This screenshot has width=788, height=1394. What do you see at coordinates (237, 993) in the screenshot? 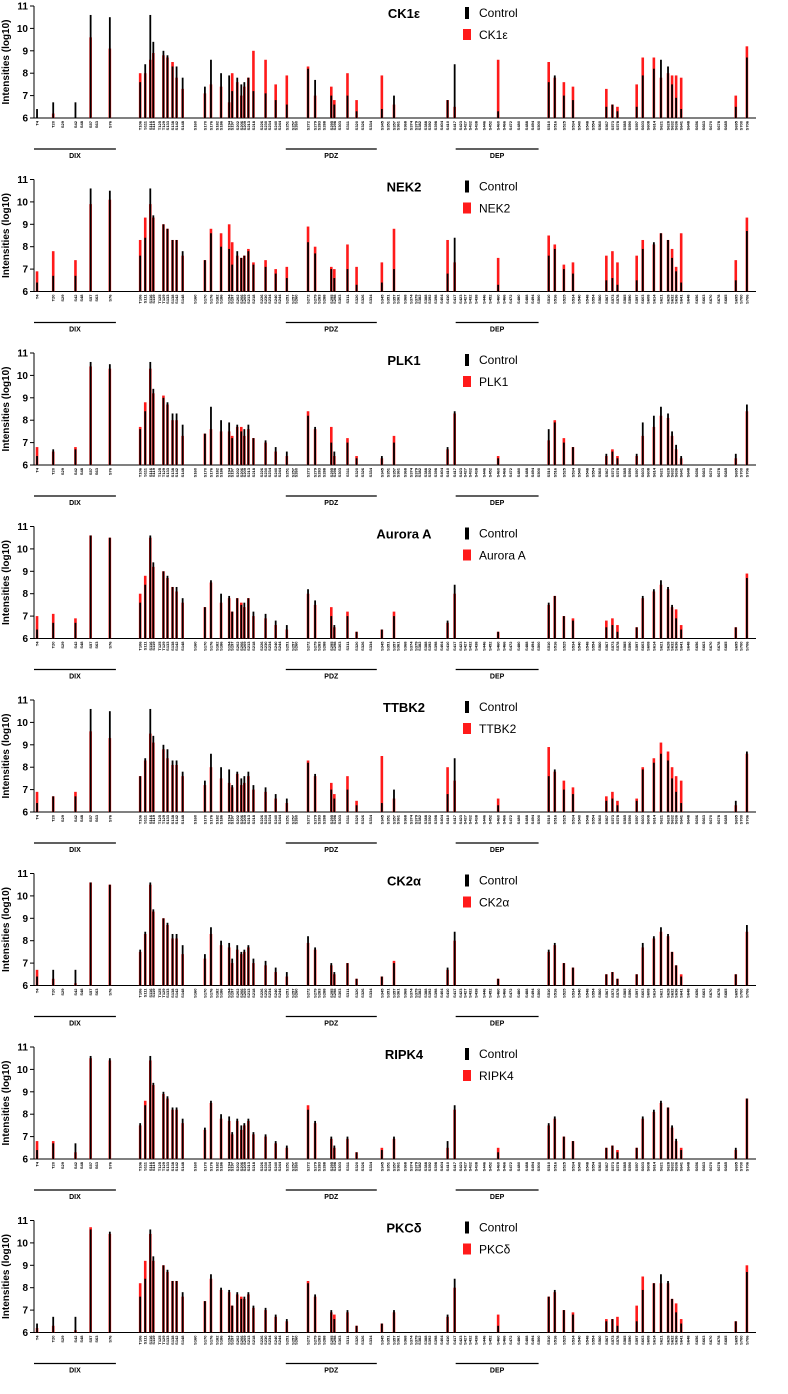
I see `x-tick-label: S202` at bounding box center [237, 993].